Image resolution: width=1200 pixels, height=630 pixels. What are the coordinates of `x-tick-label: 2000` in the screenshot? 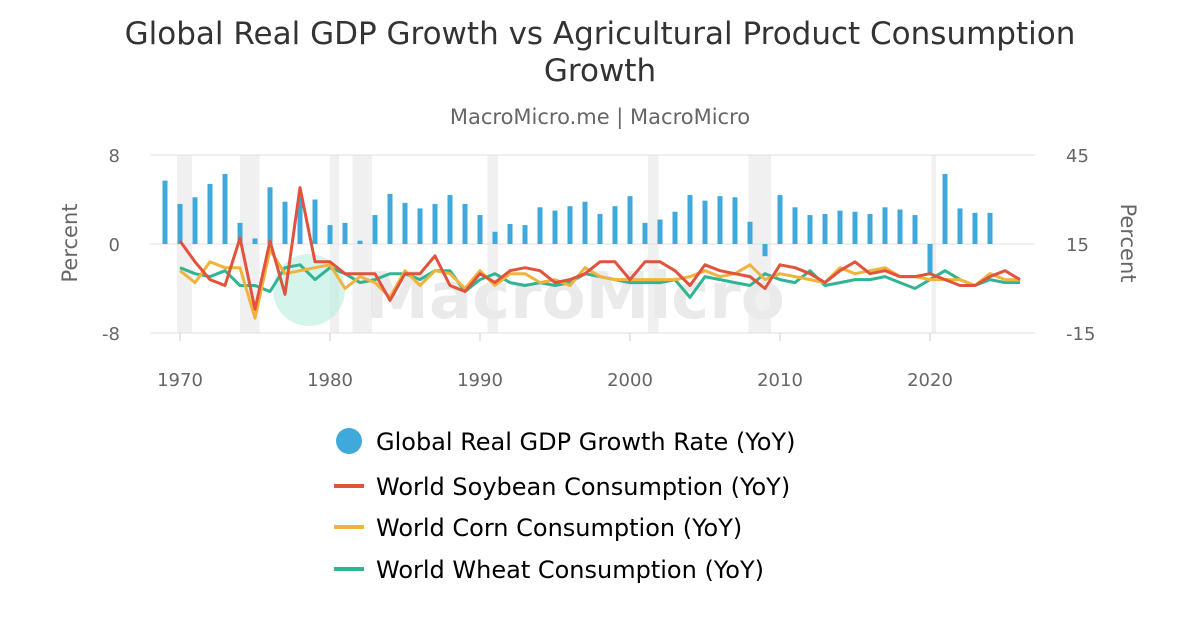 It's located at (630, 380).